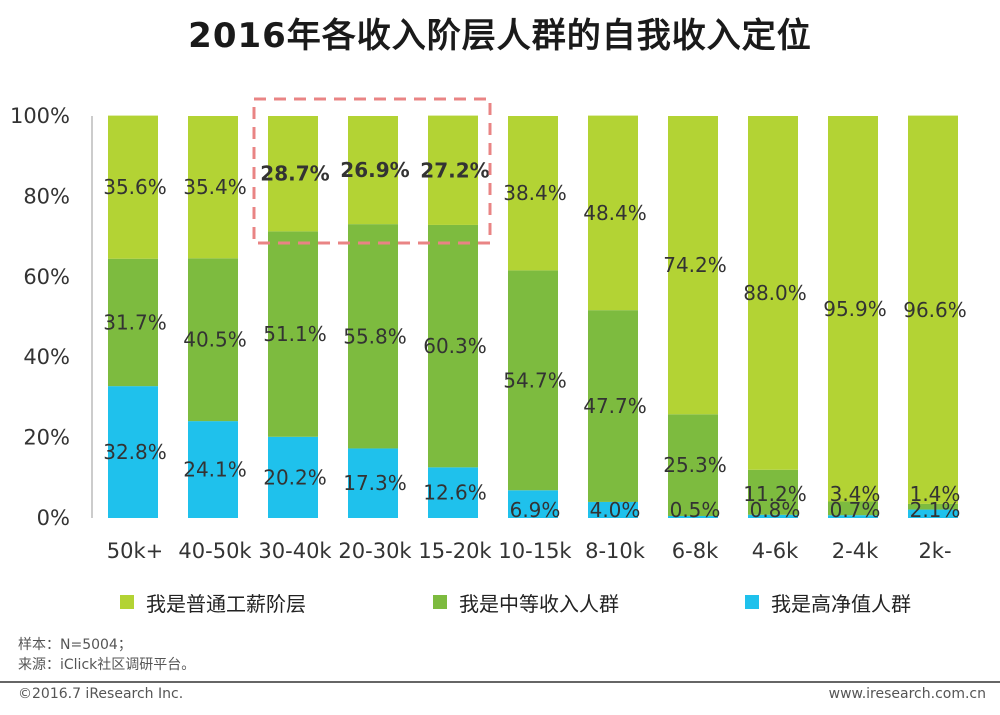 The height and width of the screenshot is (715, 1000). I want to click on data-label: 12.6%, so click(455, 493).